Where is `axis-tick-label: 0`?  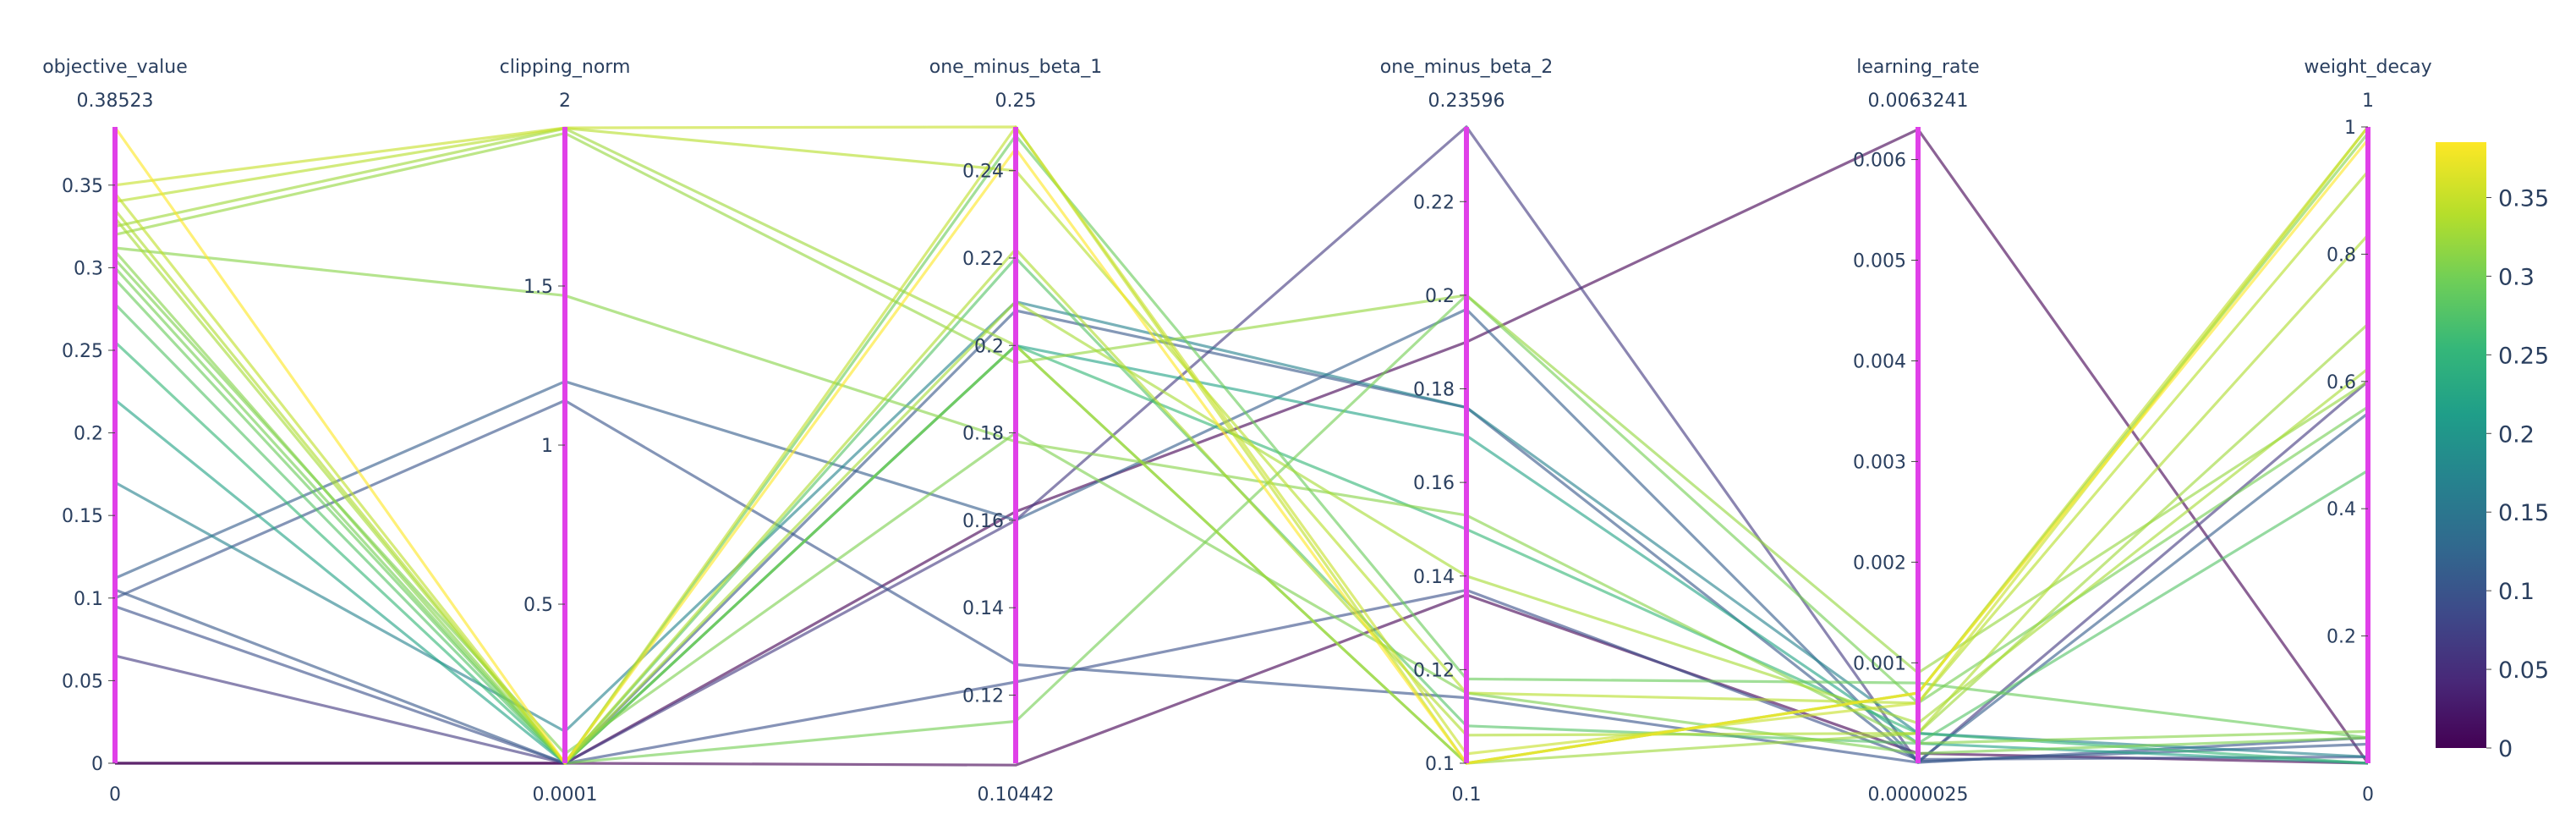 axis-tick-label: 0 is located at coordinates (97, 764).